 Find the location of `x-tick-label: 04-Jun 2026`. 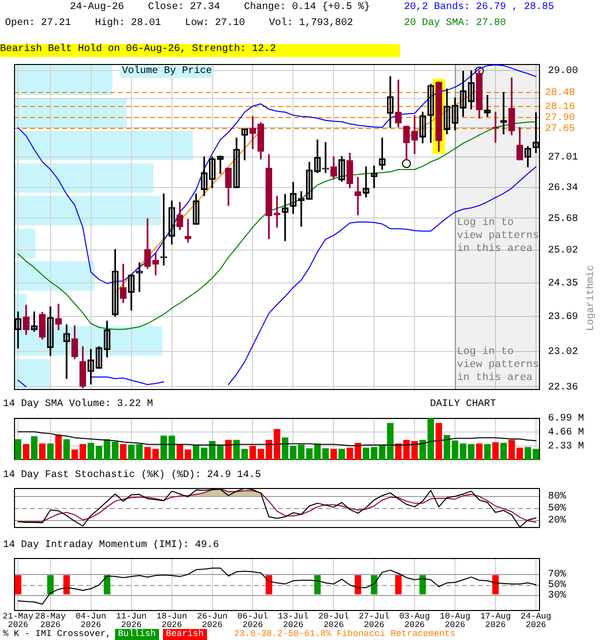

x-tick-label: 04-Jun 2026 is located at coordinates (91, 621).